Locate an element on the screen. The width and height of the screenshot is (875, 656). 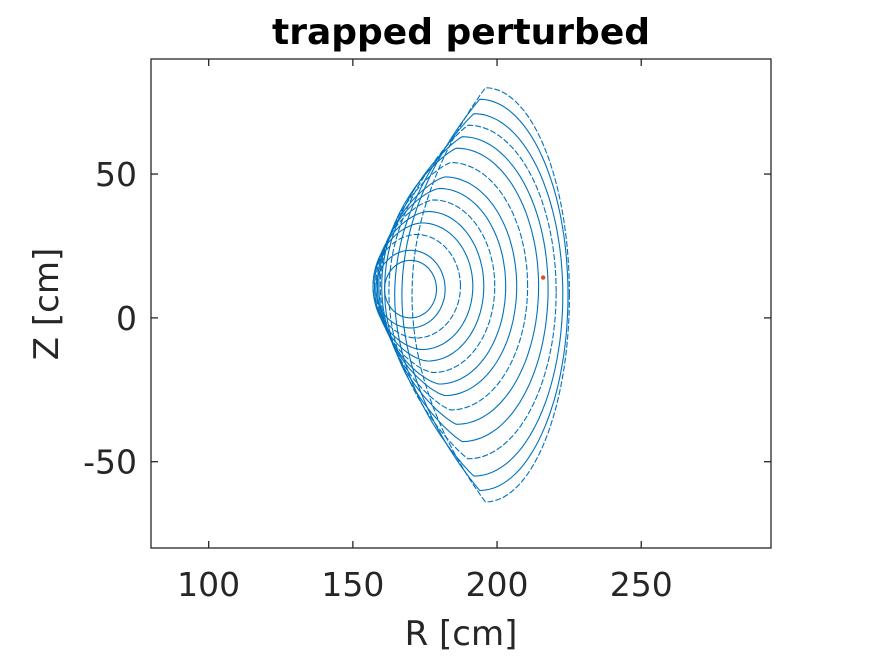
y-tick-label: 0 is located at coordinates (126, 318).